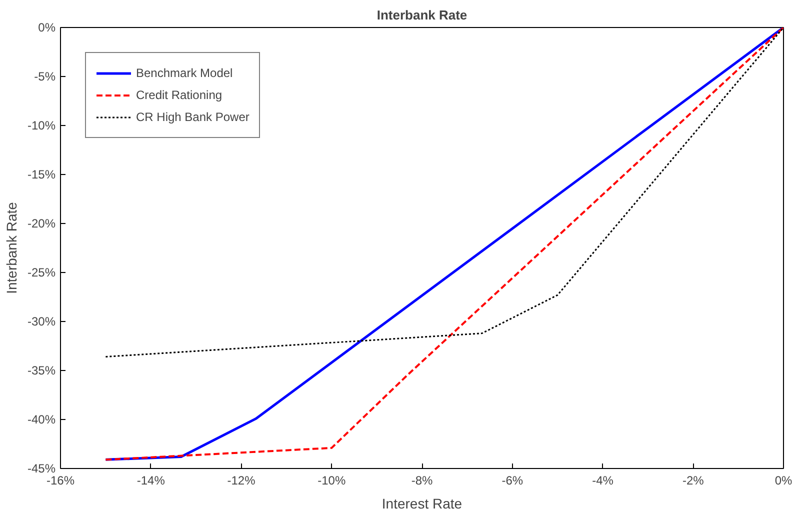 The width and height of the screenshot is (795, 514). Describe the element at coordinates (41, 175) in the screenshot. I see `y-tick-label: -15%` at that location.